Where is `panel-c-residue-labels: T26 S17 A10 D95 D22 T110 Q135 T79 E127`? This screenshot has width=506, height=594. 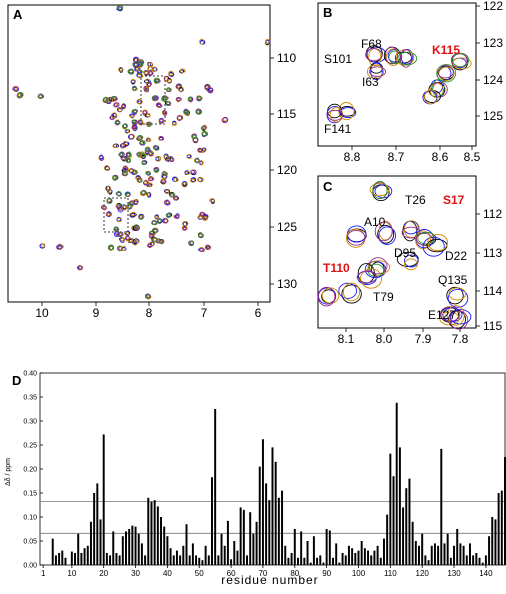
panel-c-residue-labels: T26 S17 A10 D95 D22 T110 Q135 T79 E127 is located at coordinates (395, 257).